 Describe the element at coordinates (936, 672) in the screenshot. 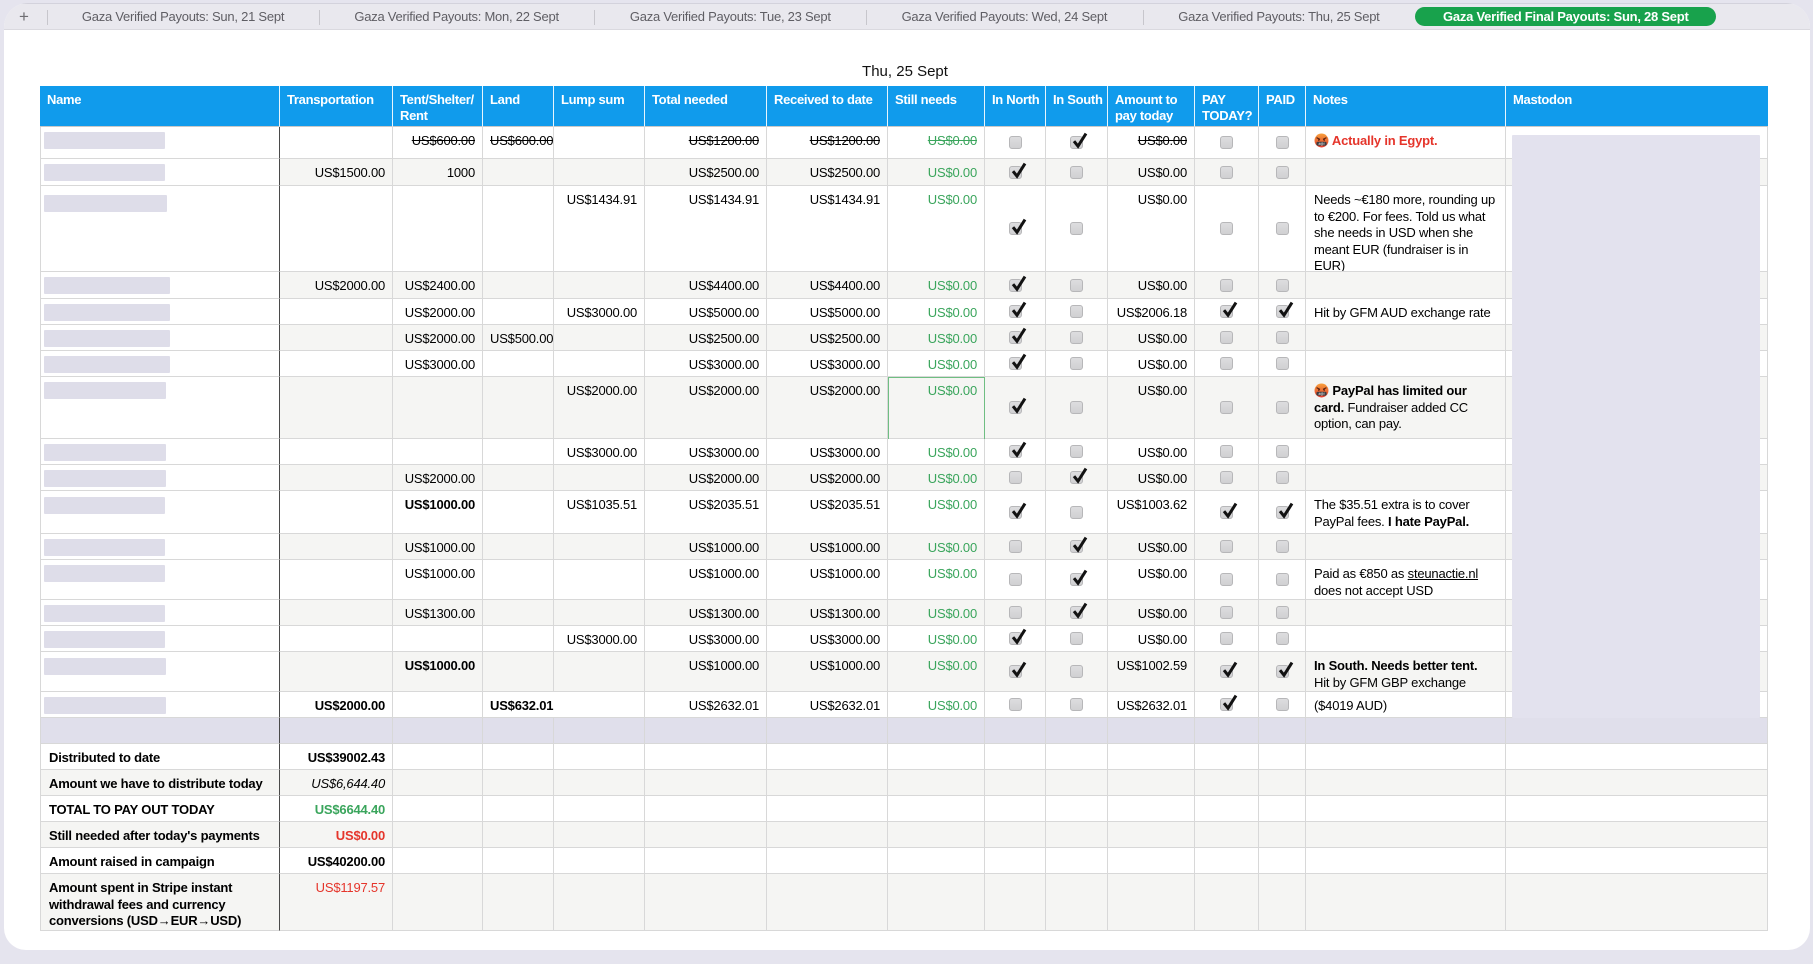

I see `cell-still-row16: US$0.00` at that location.